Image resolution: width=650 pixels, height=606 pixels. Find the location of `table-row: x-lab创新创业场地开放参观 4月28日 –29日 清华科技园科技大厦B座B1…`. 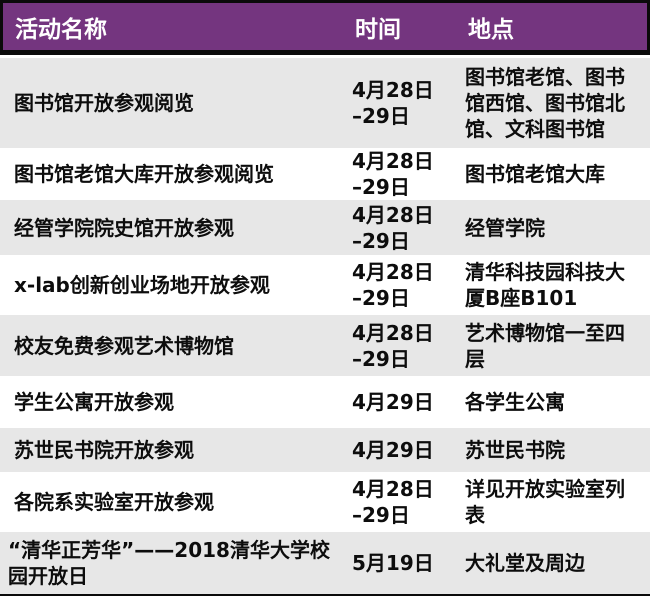

table-row: x-lab创新创业场地开放参观 4月28日 –29日 清华科技园科技大厦B座B1… is located at coordinates (325, 285).